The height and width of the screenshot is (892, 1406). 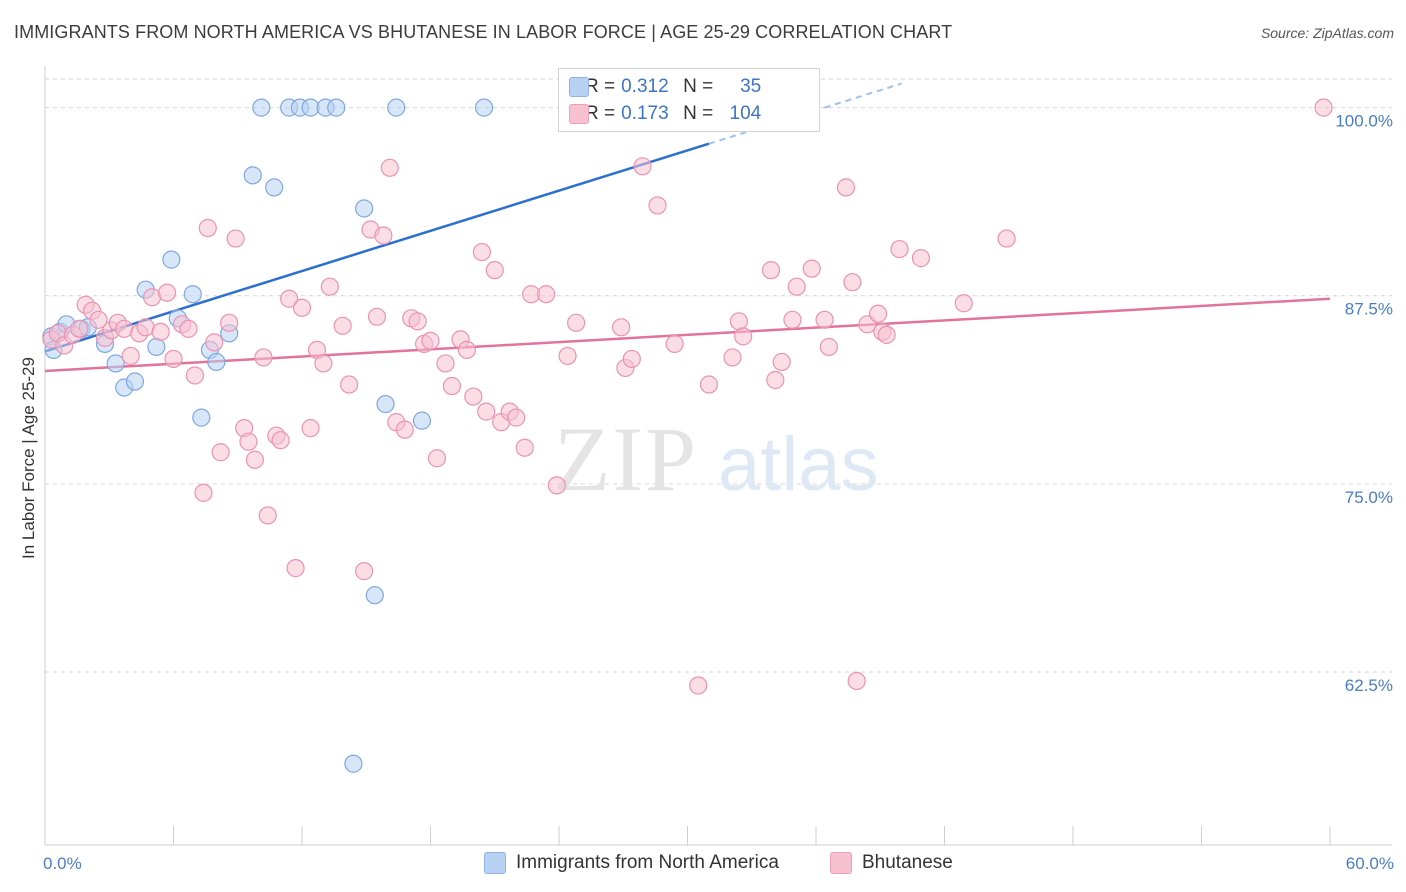 I want to click on legend-n-value: 104, so click(x=745, y=113).